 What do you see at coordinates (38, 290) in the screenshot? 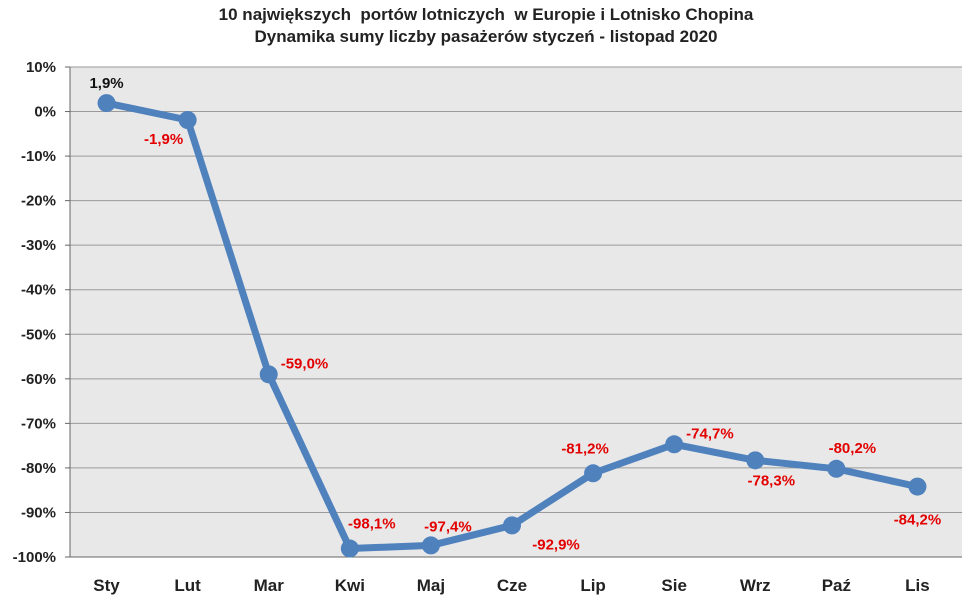
I see `y-tick-label: -40%` at bounding box center [38, 290].